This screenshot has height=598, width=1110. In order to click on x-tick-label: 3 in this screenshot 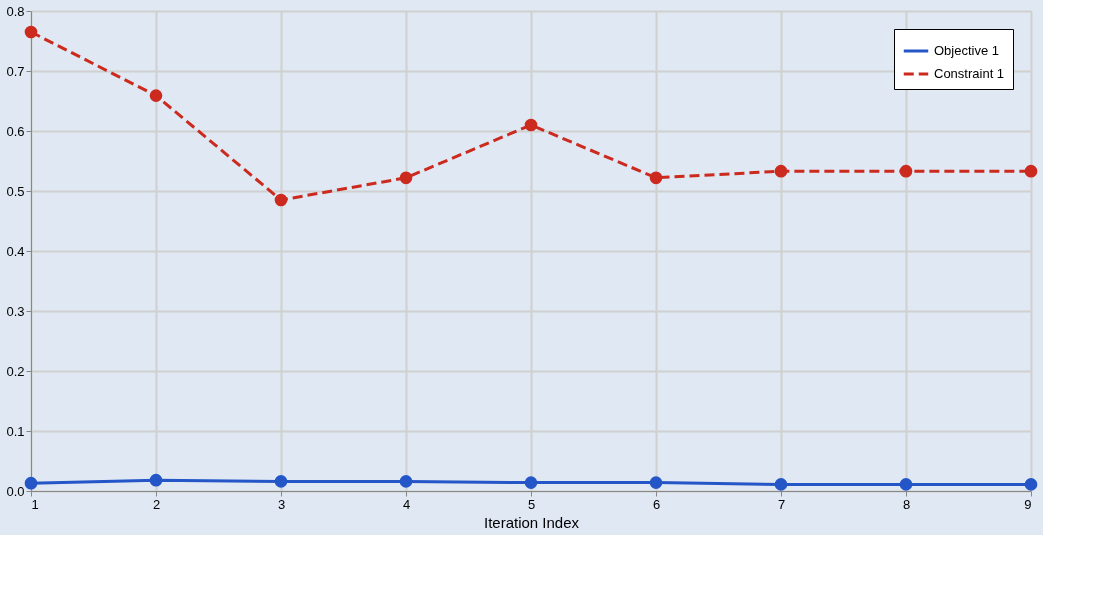, I will do `click(281, 504)`.